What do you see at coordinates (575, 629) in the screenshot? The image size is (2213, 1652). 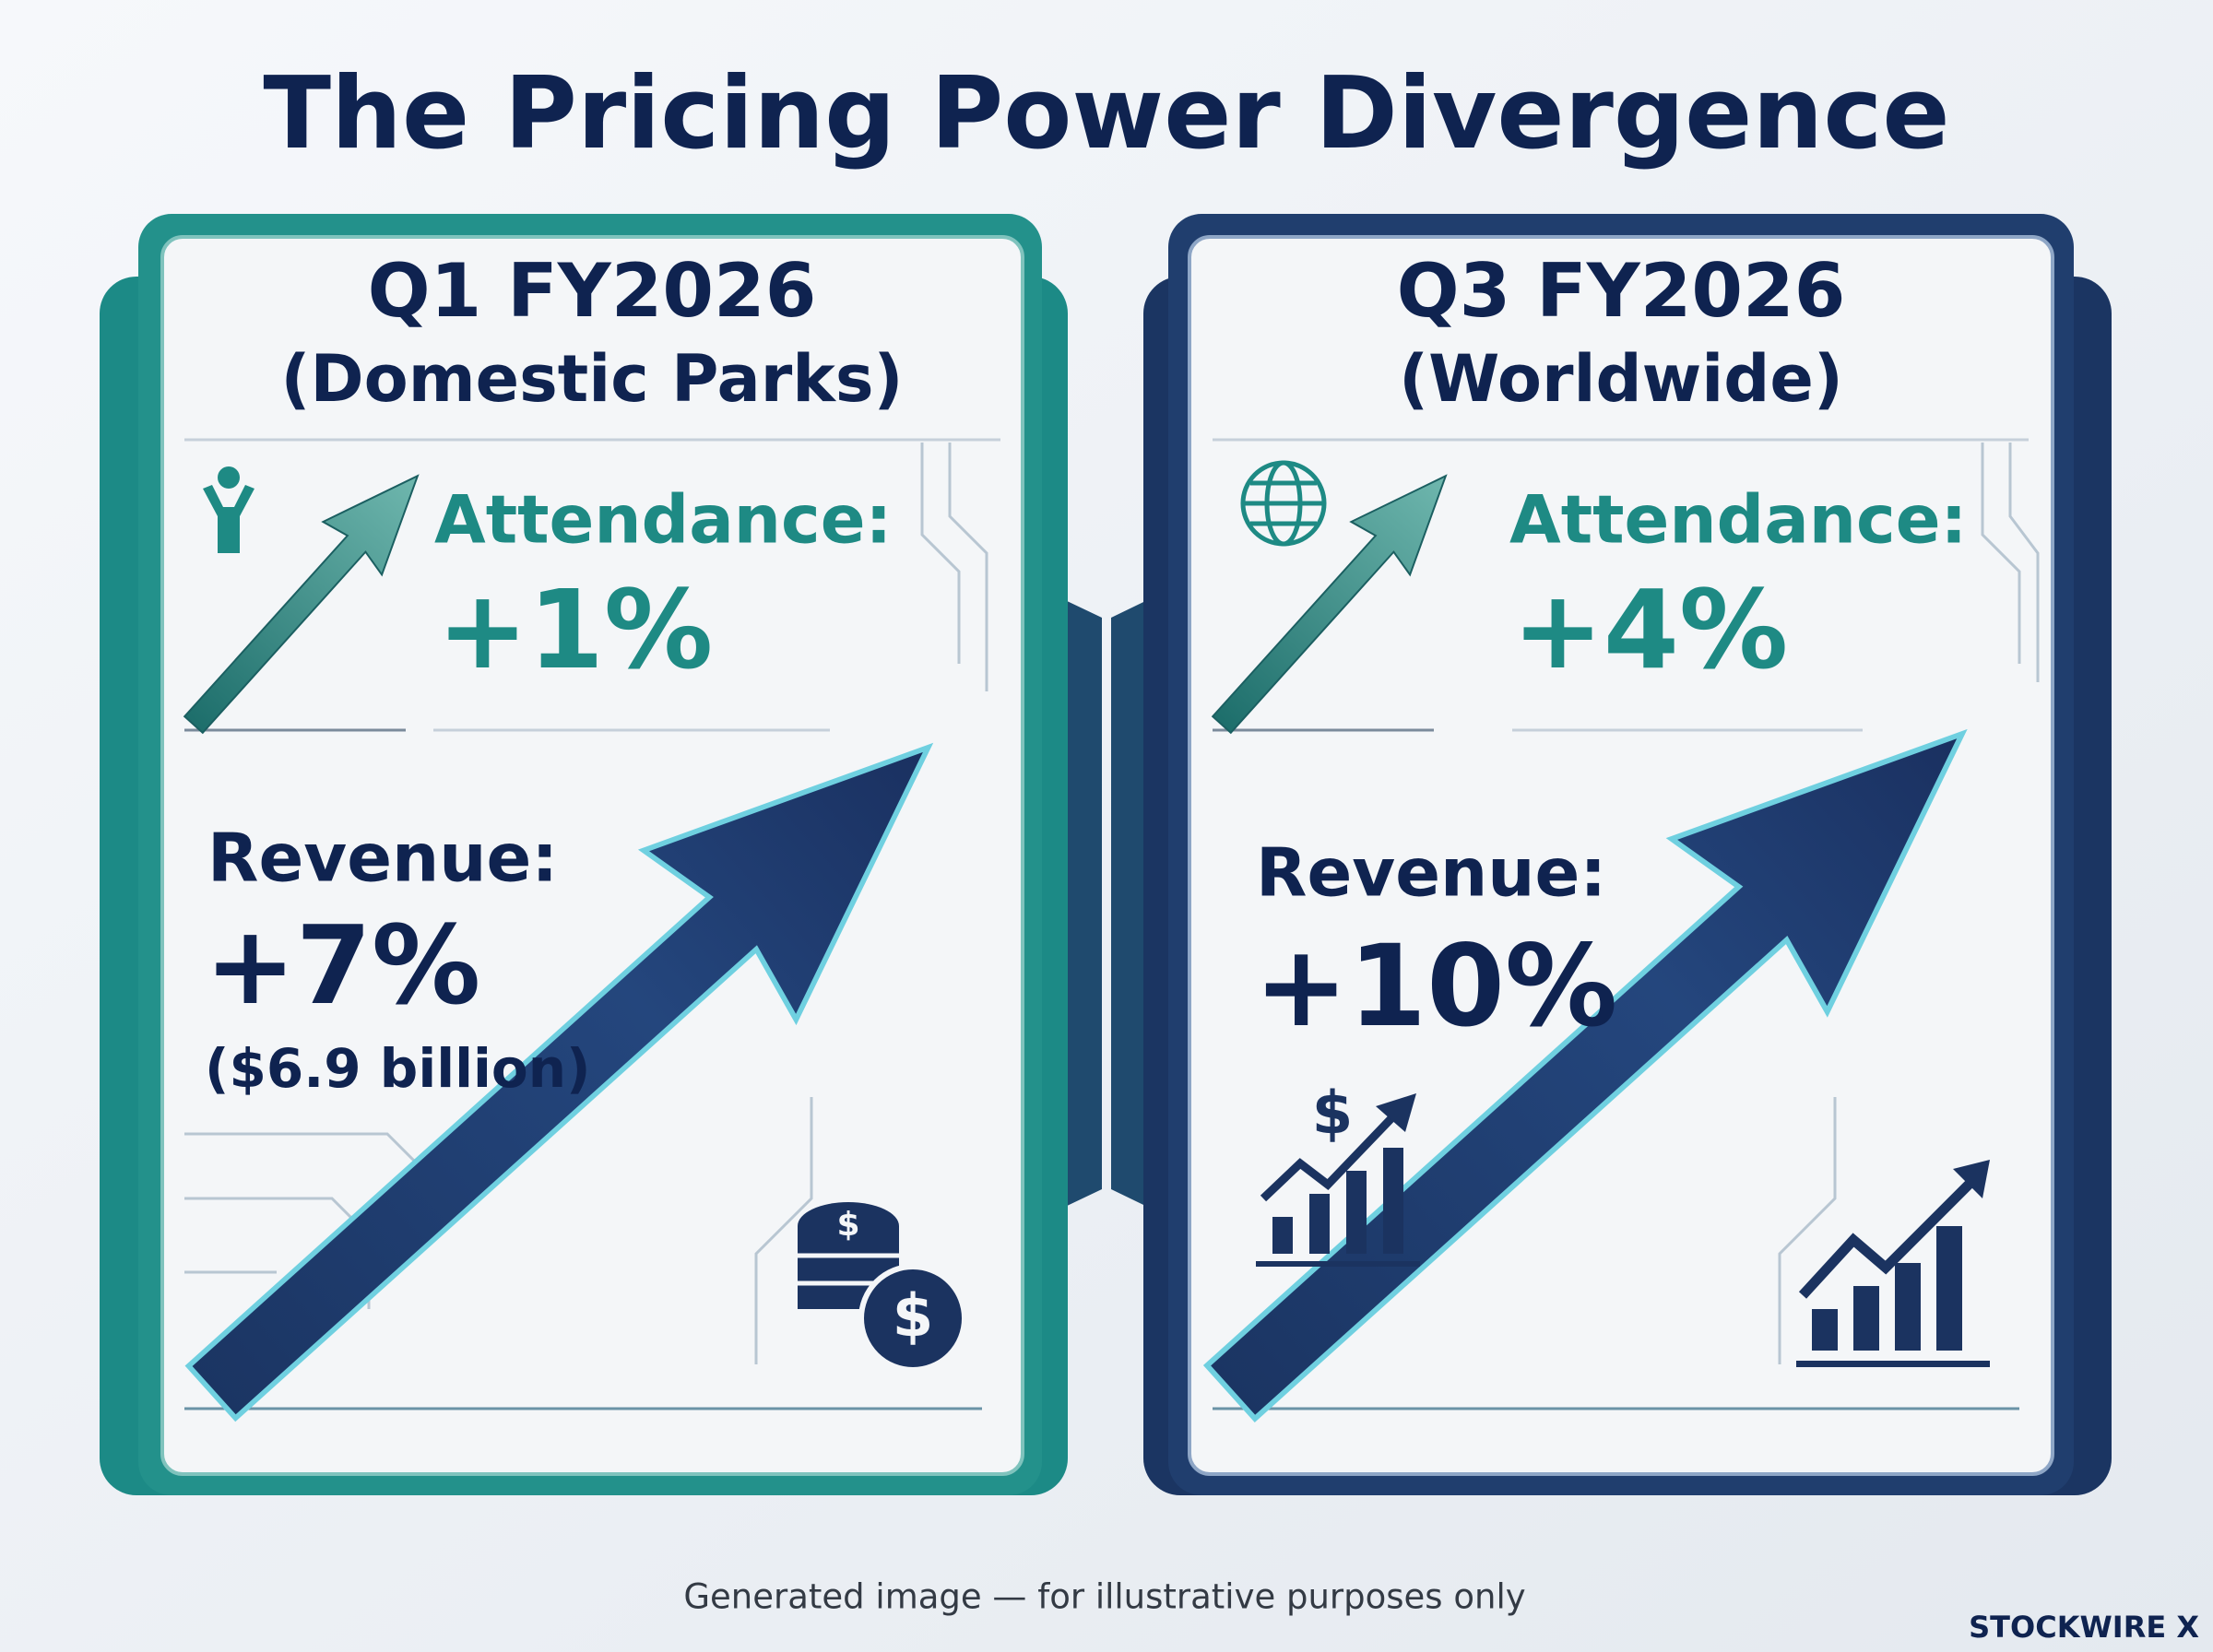 I see `attendance-value: +1%` at bounding box center [575, 629].